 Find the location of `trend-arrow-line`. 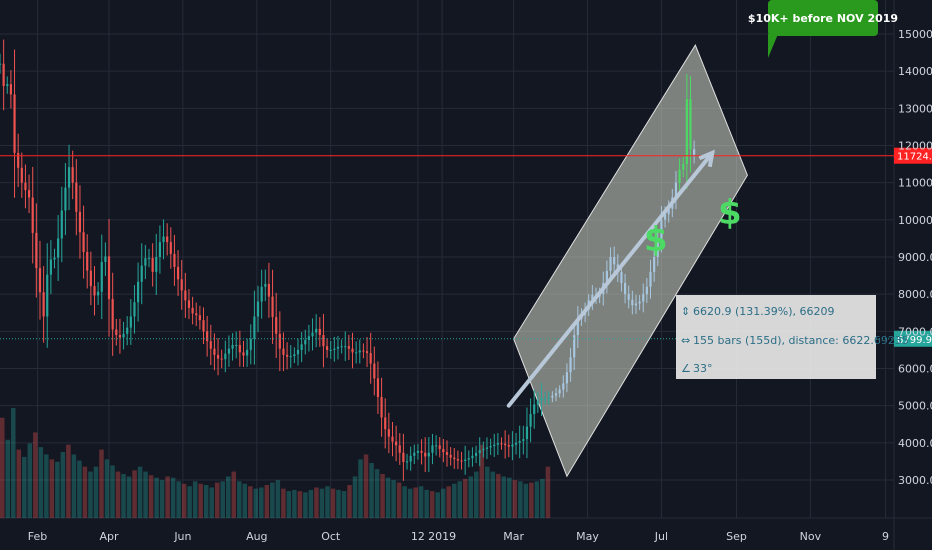

trend-arrow-line is located at coordinates (610, 279).